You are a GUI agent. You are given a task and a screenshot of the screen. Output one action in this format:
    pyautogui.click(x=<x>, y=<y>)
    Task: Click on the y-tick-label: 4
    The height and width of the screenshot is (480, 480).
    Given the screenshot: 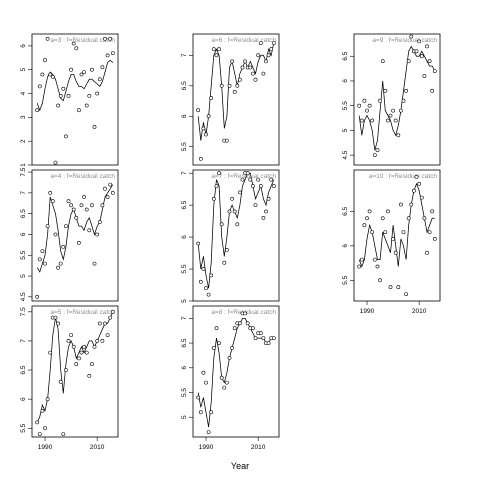 What is the action you would take?
    pyautogui.click(x=23, y=93)
    